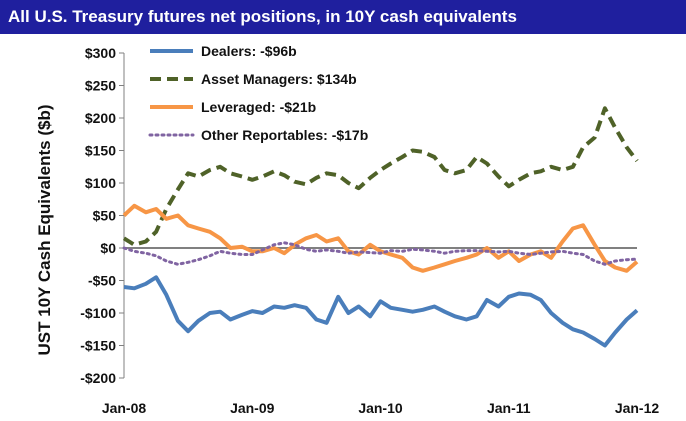  What do you see at coordinates (98, 378) in the screenshot?
I see `y-tick-label: -$200` at bounding box center [98, 378].